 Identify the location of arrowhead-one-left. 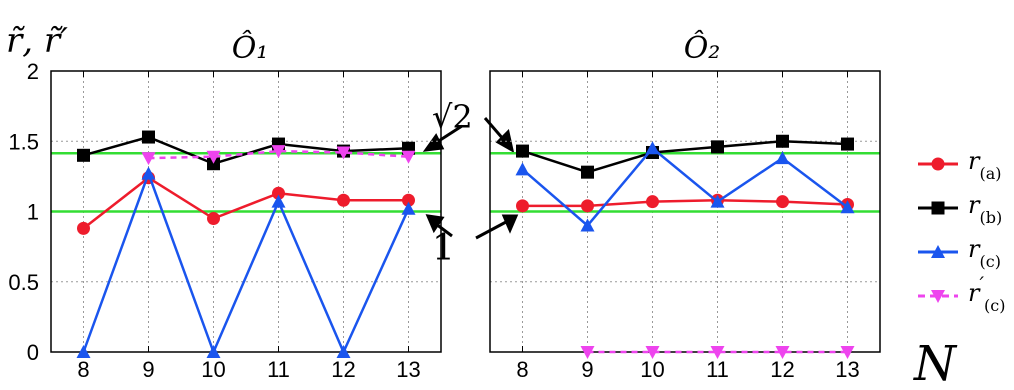
(435, 224).